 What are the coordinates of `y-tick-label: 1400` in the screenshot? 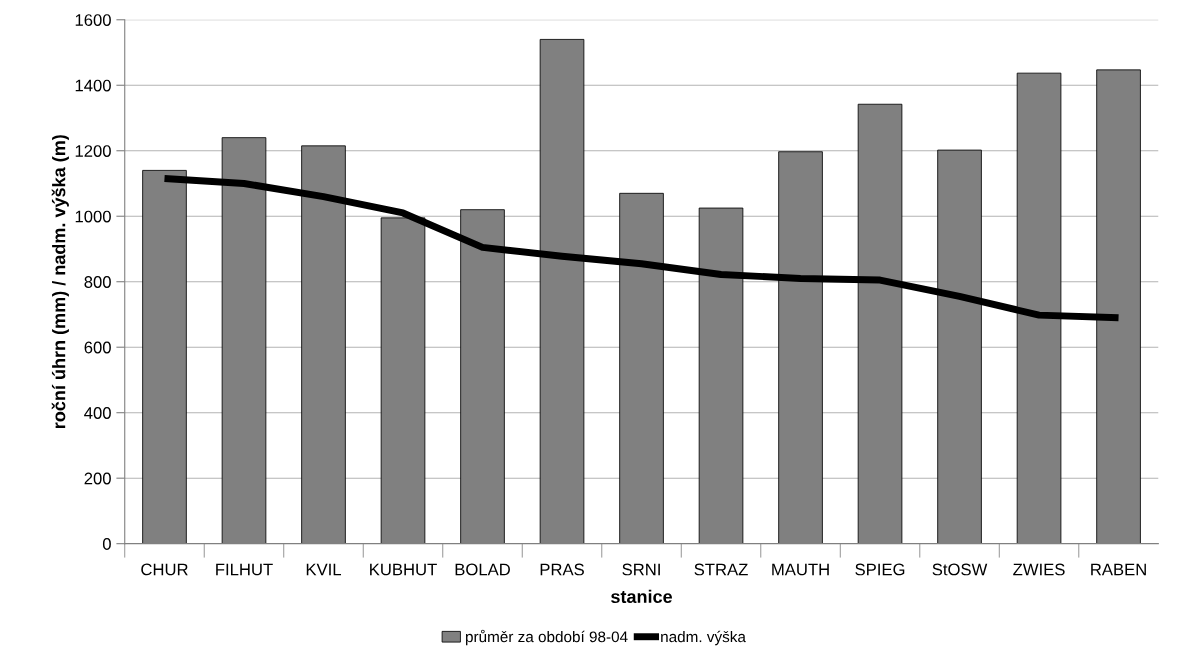 It's located at (93, 85).